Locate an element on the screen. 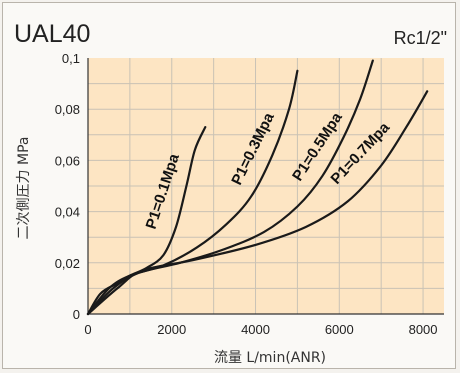  x-axis-label: 流量 L/min(ANR) is located at coordinates (270, 358).